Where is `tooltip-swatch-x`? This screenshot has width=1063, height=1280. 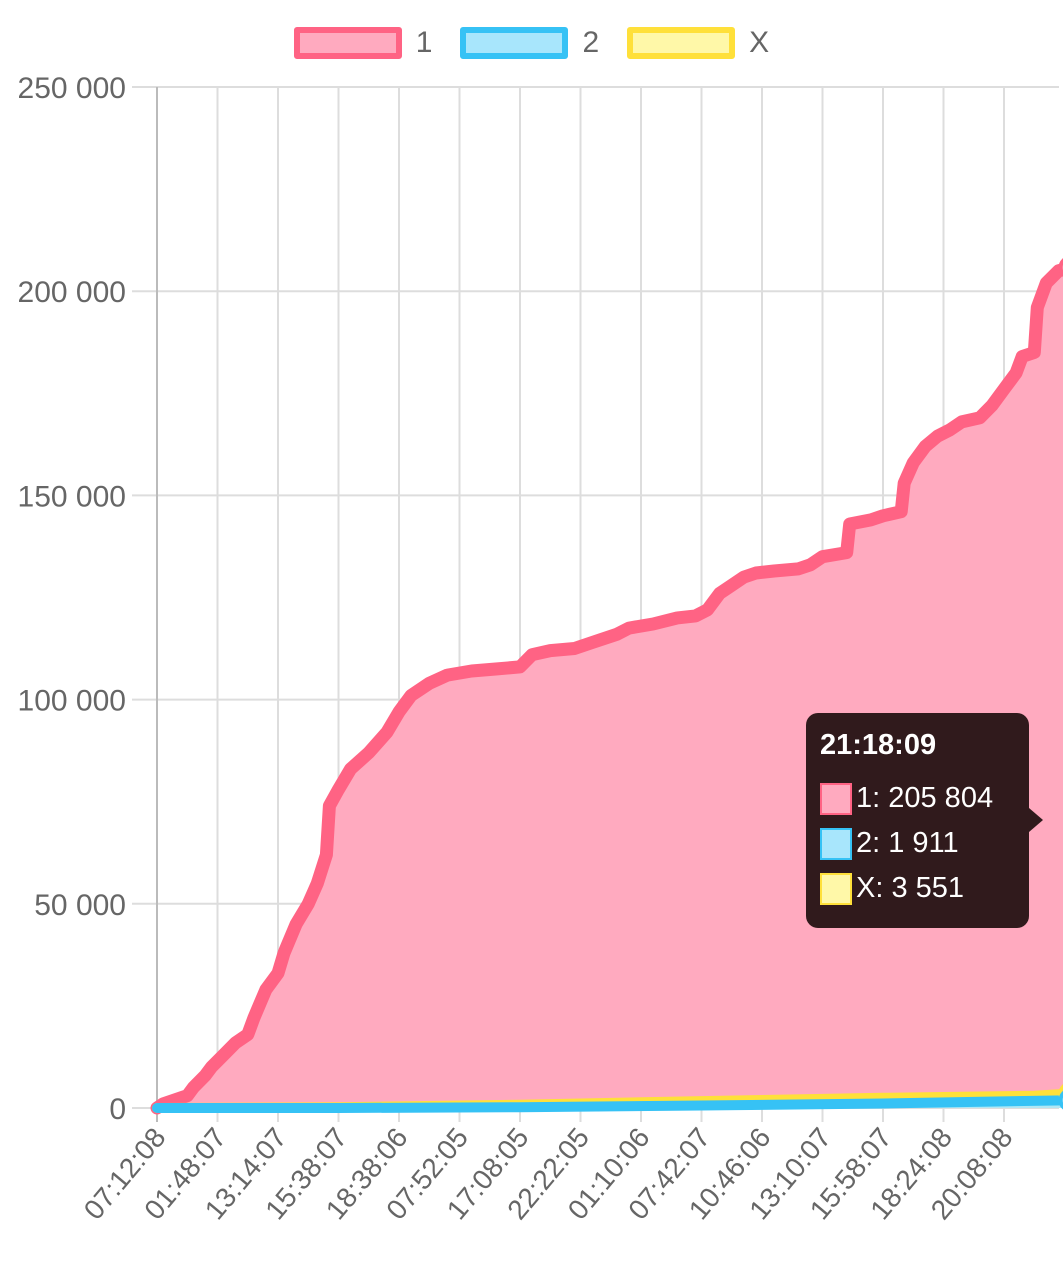 tooltip-swatch-x is located at coordinates (836, 888).